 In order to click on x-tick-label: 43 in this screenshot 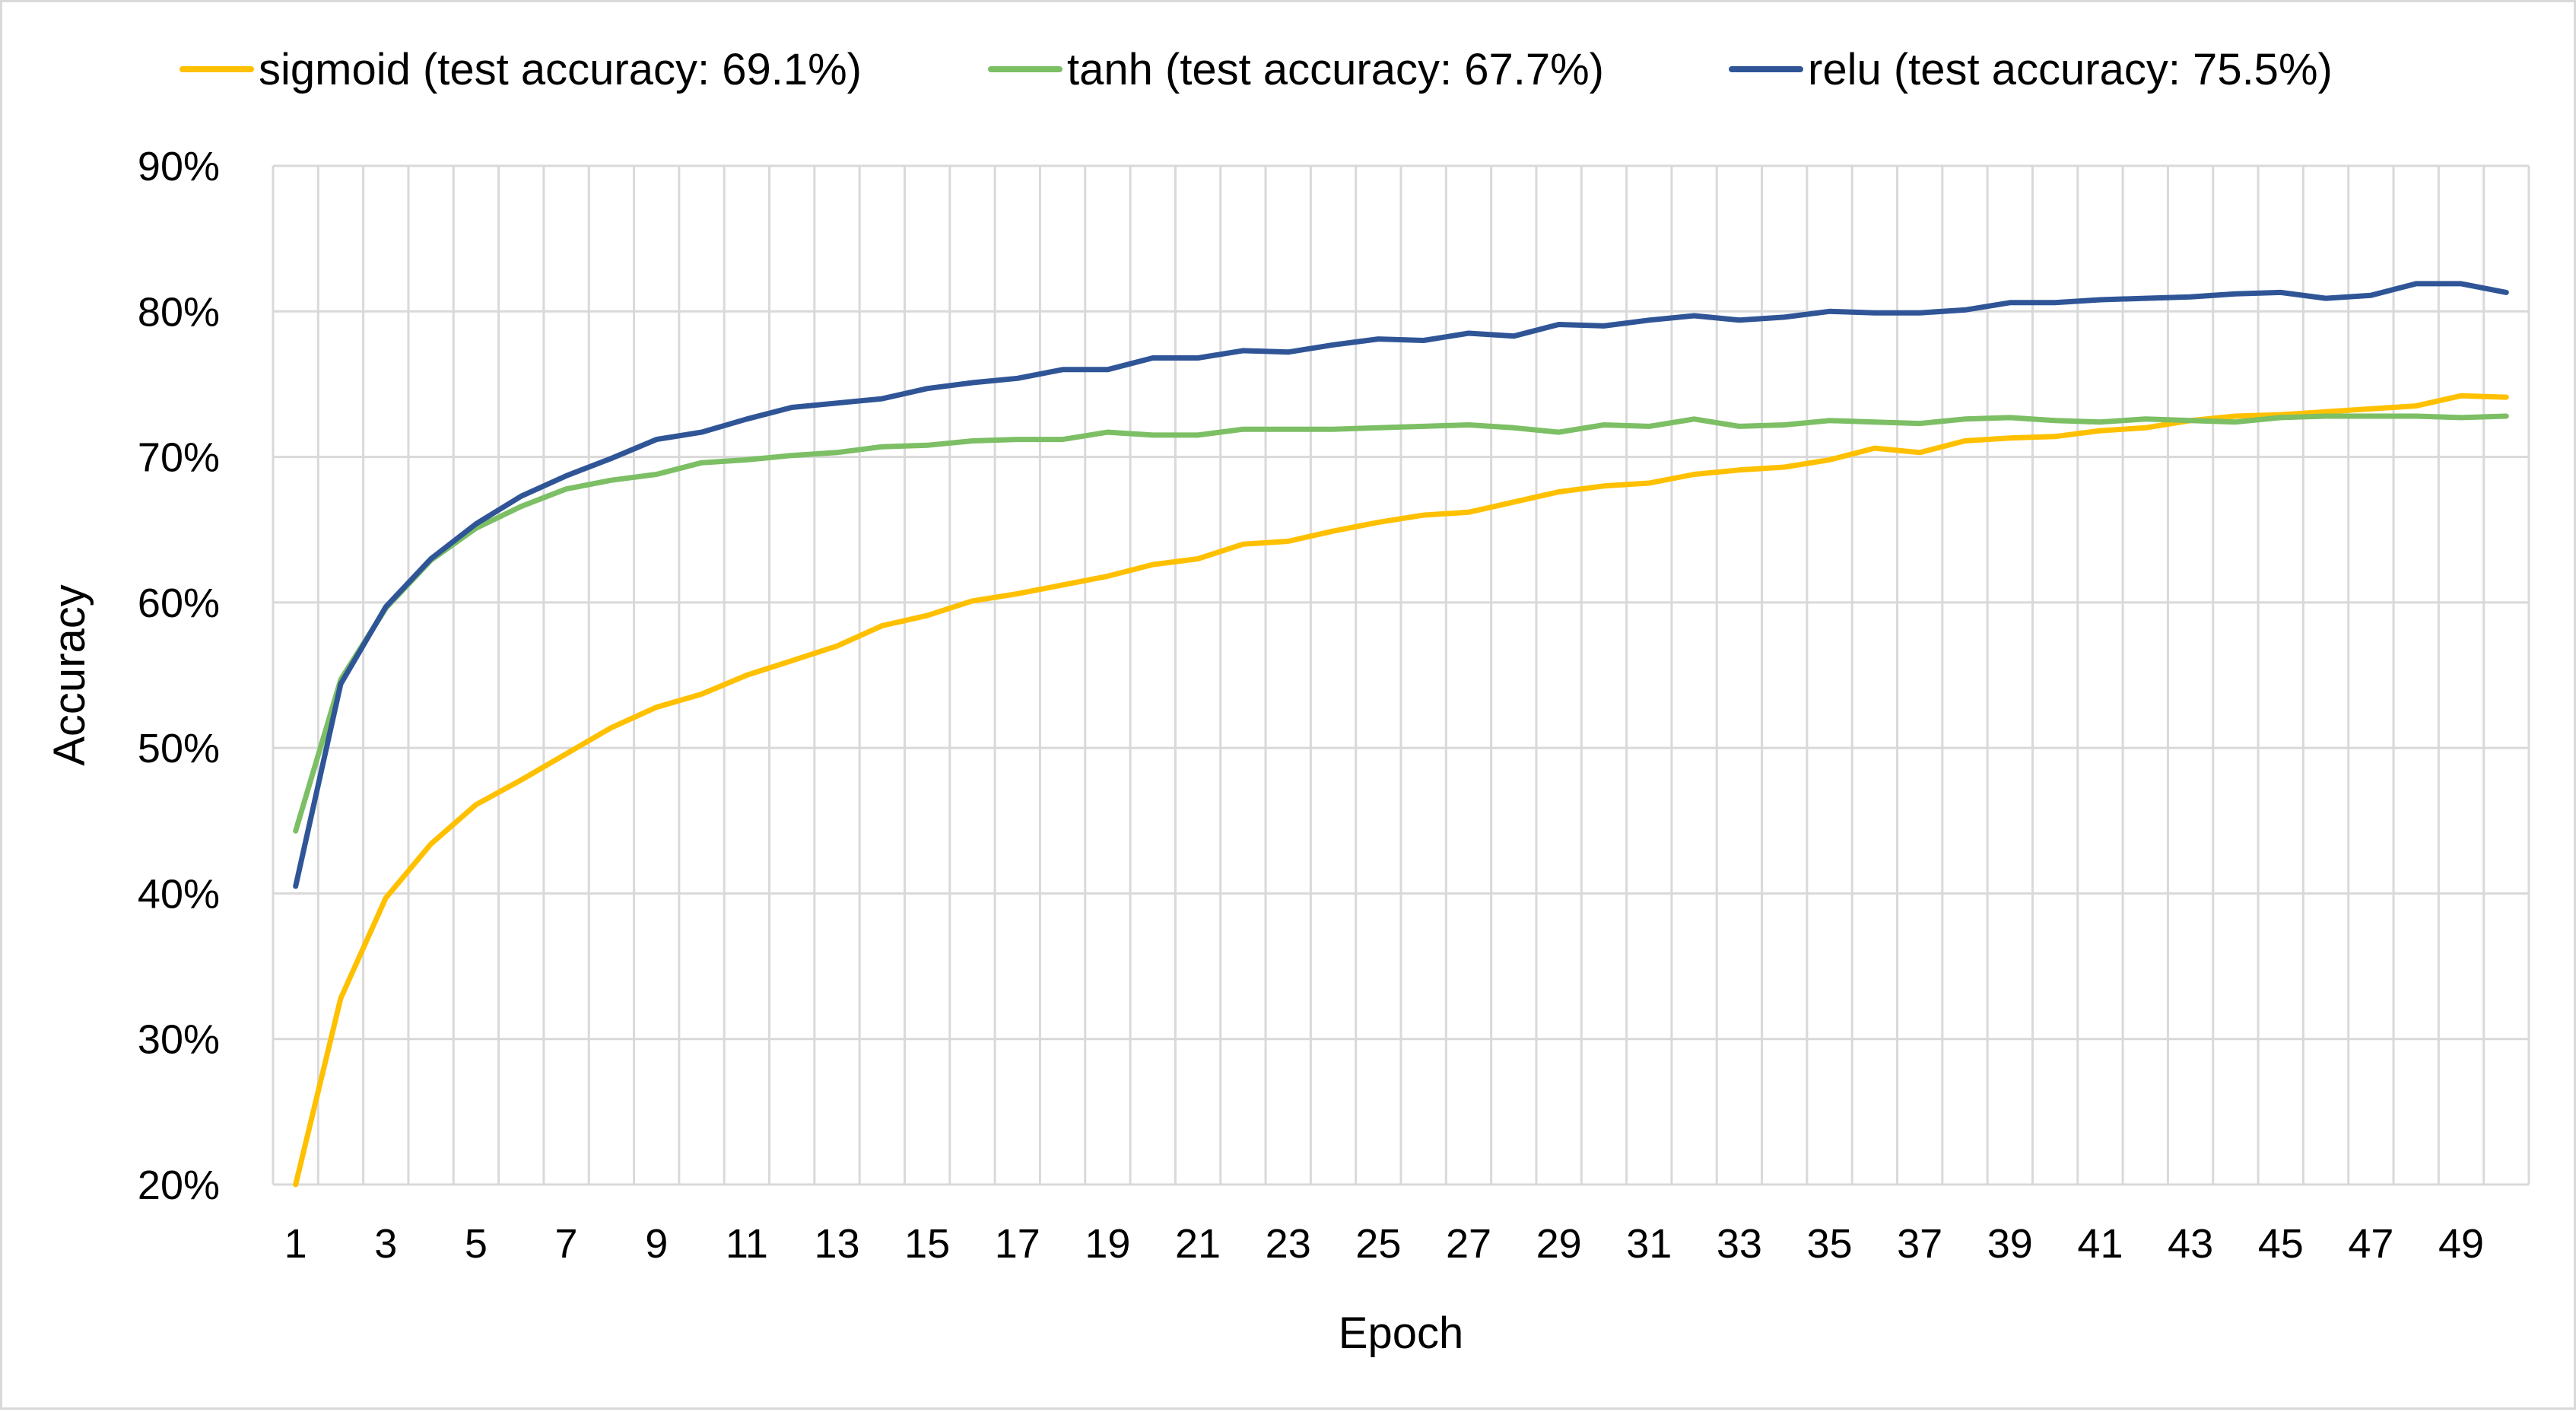, I will do `click(2190, 1244)`.